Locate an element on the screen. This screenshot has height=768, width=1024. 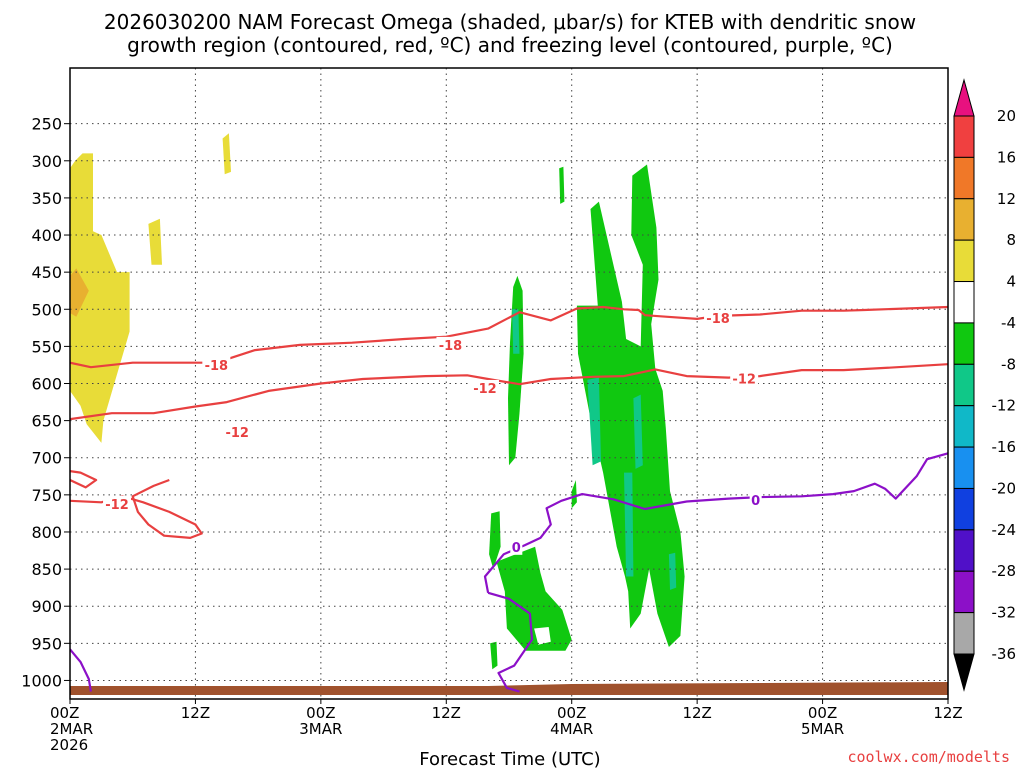
colorbar-label: -36 is located at coordinates (1004, 654).